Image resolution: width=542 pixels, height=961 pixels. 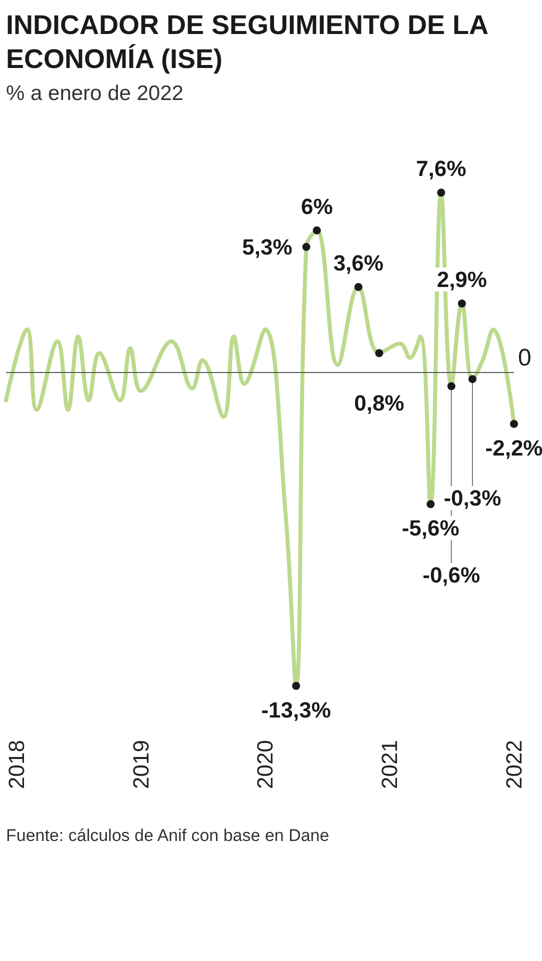 What do you see at coordinates (441, 169) in the screenshot?
I see `data-label: 7,6%` at bounding box center [441, 169].